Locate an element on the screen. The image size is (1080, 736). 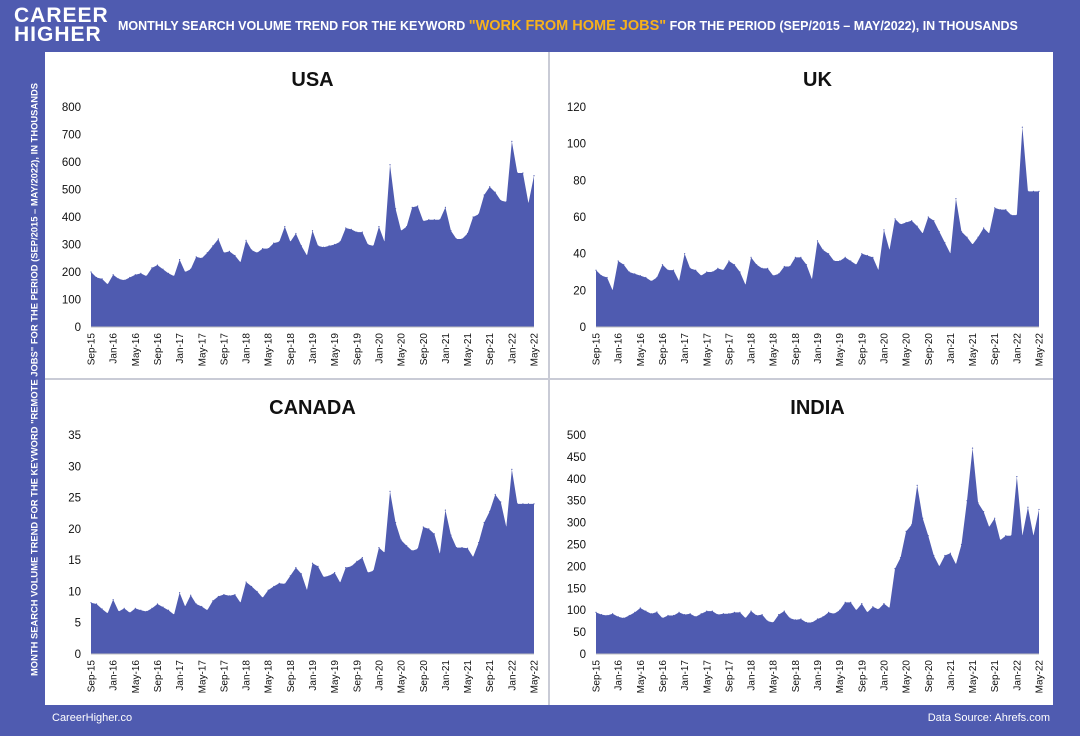
x-tick-label: Sep-17 is located at coordinates (224, 676).